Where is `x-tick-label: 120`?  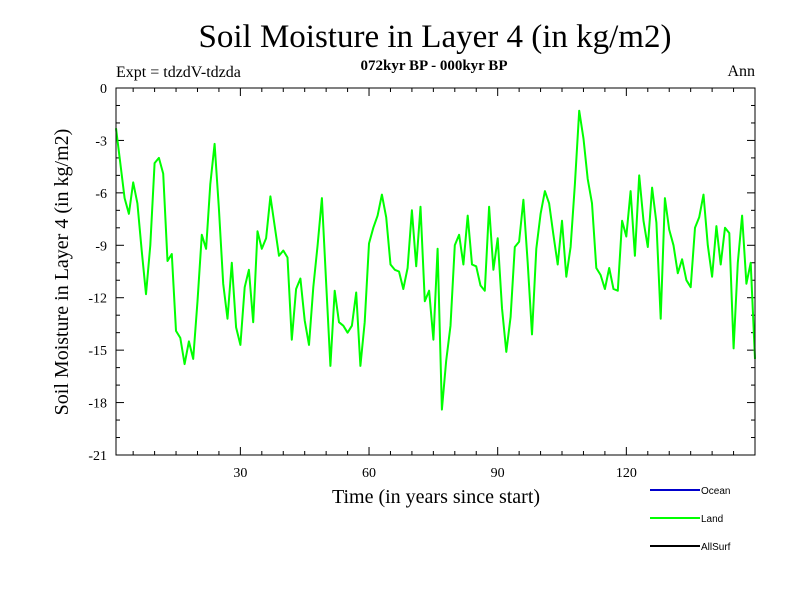
x-tick-label: 120 is located at coordinates (626, 473).